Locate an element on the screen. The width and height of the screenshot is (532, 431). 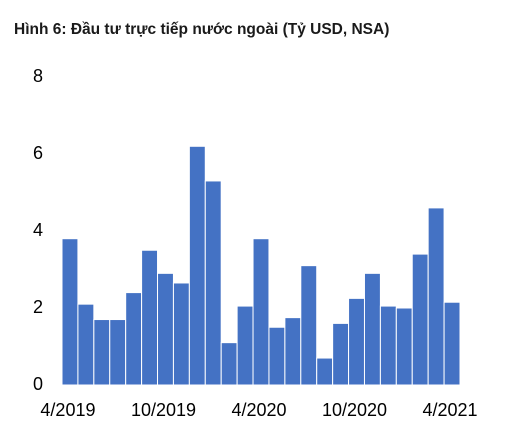
y-tick-label: 4 is located at coordinates (38, 230).